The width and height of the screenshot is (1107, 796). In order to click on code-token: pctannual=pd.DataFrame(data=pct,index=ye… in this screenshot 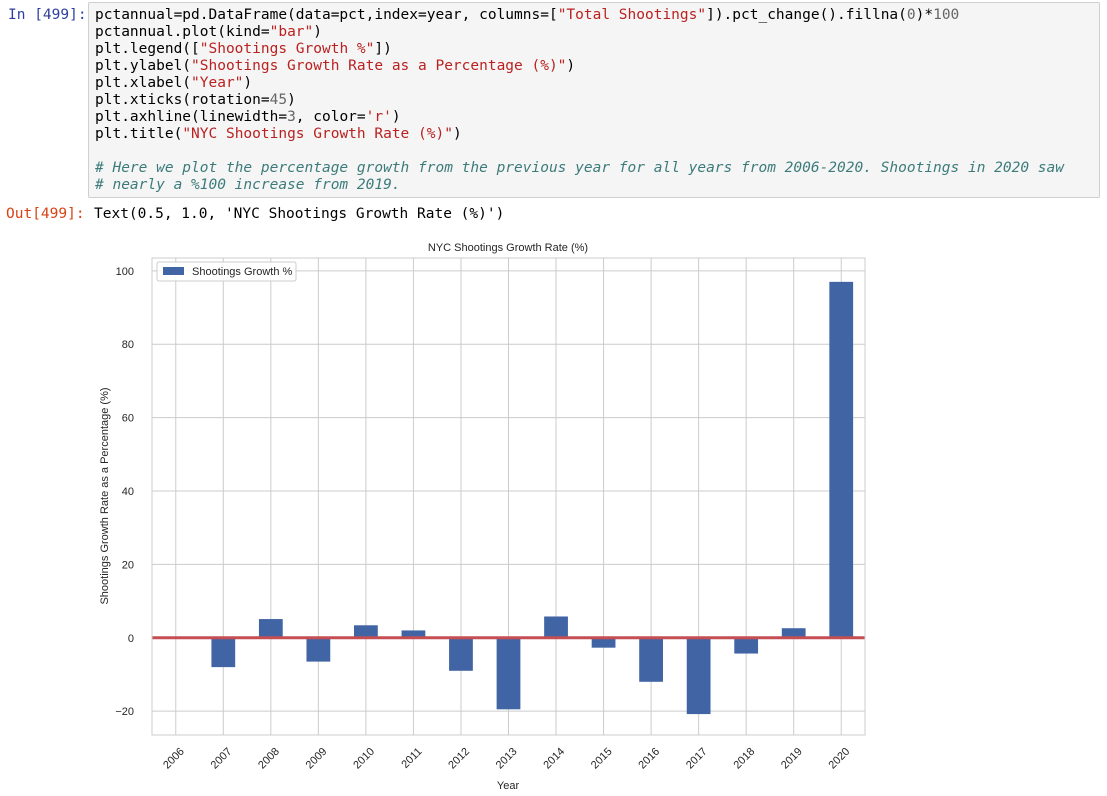, I will do `click(326, 15)`.